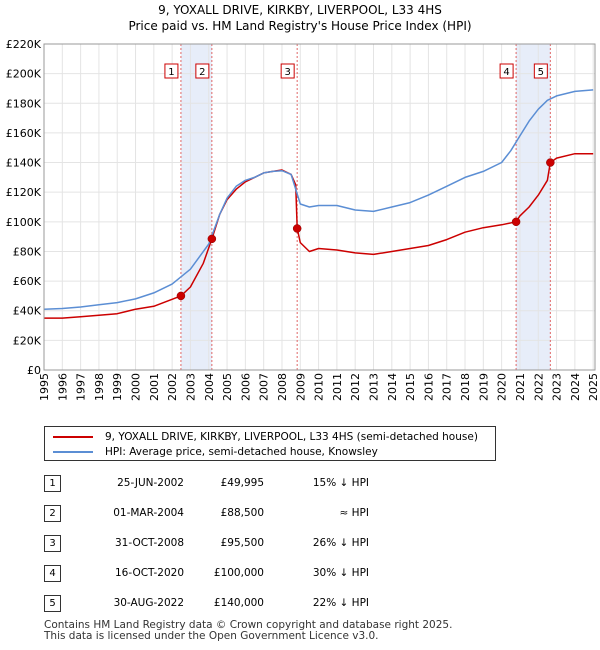 The width and height of the screenshot is (600, 650). Describe the element at coordinates (148, 603) in the screenshot. I see `sale-date: 30-AUG-2022` at that location.